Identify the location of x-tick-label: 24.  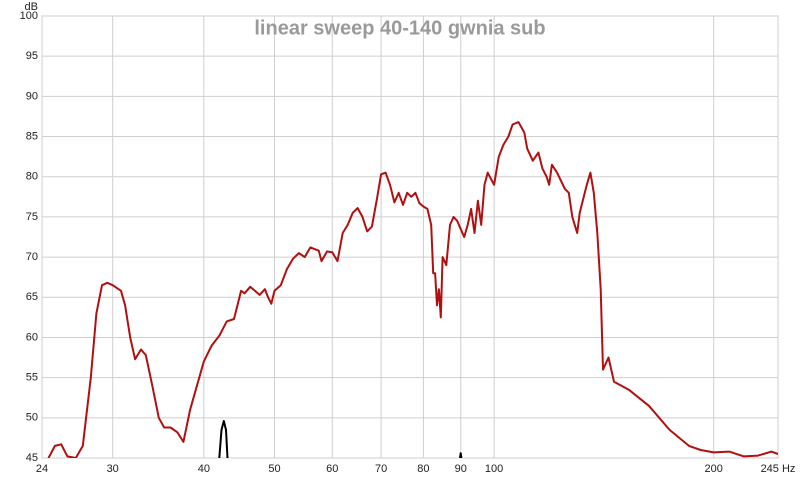
(42, 469).